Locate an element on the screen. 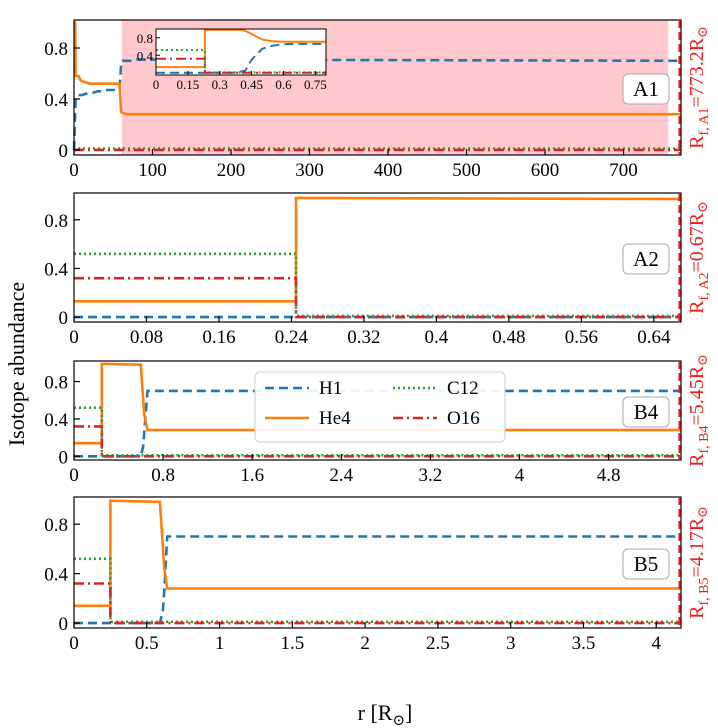 The height and width of the screenshot is (728, 718). legend-box is located at coordinates (380, 407).